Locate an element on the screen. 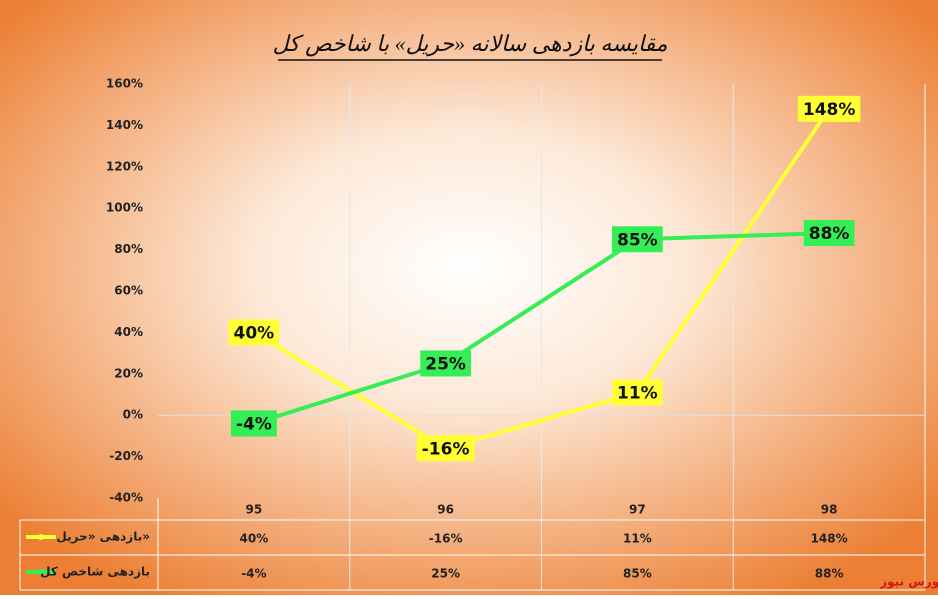  y-tick-label: 0% is located at coordinates (133, 415).